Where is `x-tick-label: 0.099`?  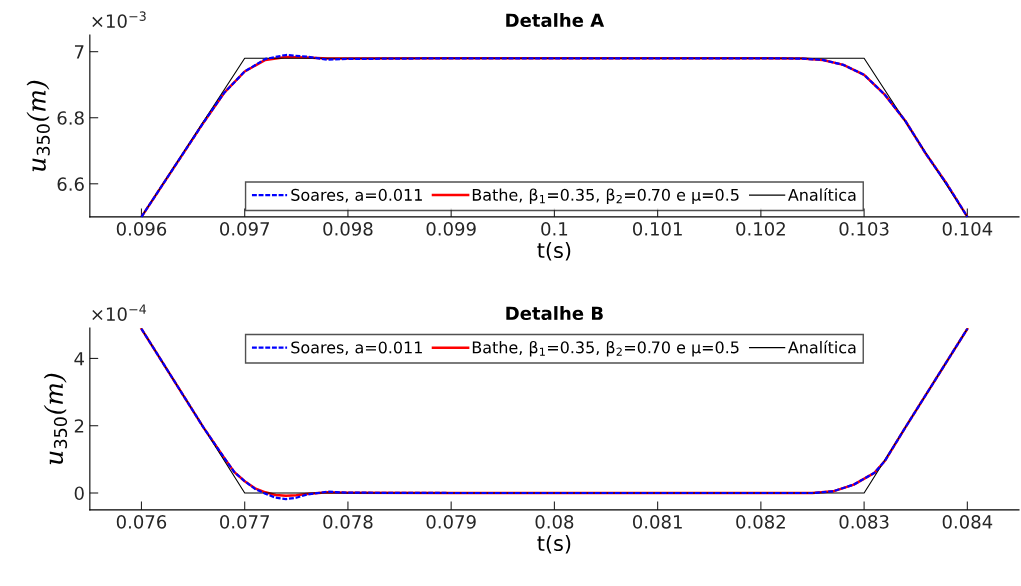
x-tick-label: 0.099 is located at coordinates (451, 229).